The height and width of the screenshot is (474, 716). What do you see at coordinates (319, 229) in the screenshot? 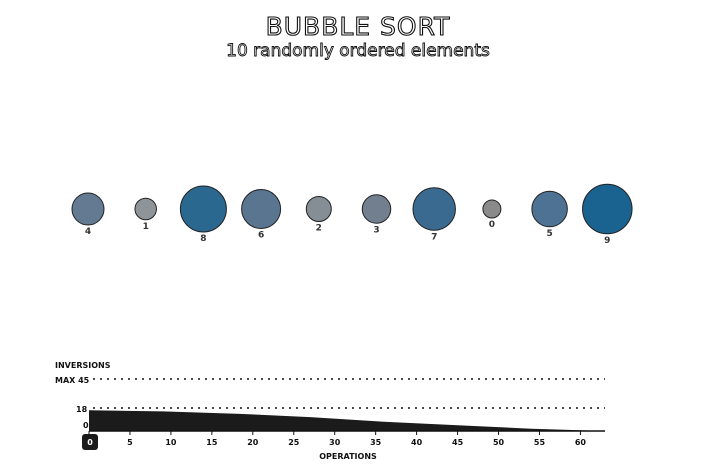
I see `bubble-label: 2` at bounding box center [319, 229].